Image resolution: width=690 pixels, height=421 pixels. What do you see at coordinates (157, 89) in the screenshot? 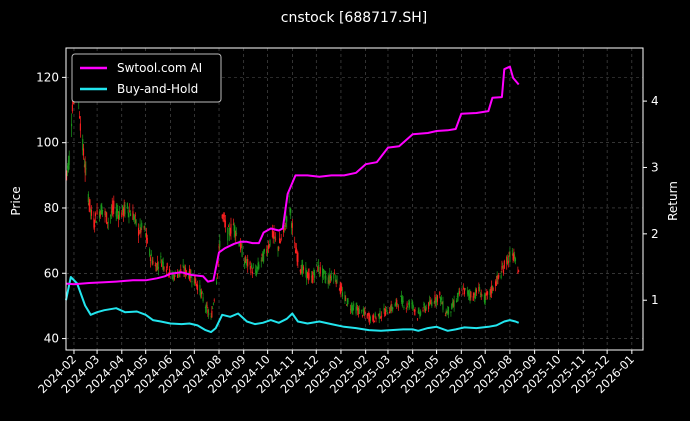
I see `legend-label-buy-and-hold: Buy-and-Hold` at bounding box center [157, 89].